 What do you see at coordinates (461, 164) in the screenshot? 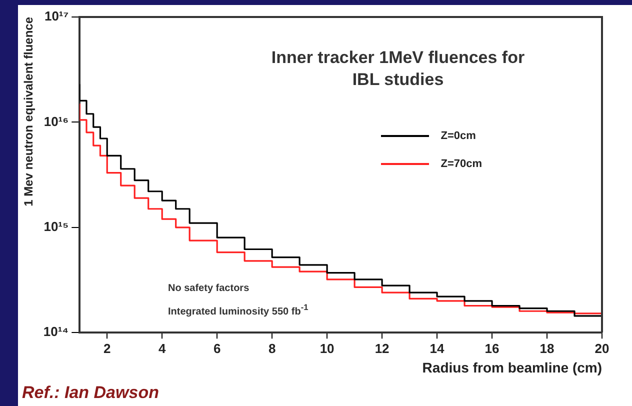
I see `legend-label: Z=70cm` at bounding box center [461, 164].